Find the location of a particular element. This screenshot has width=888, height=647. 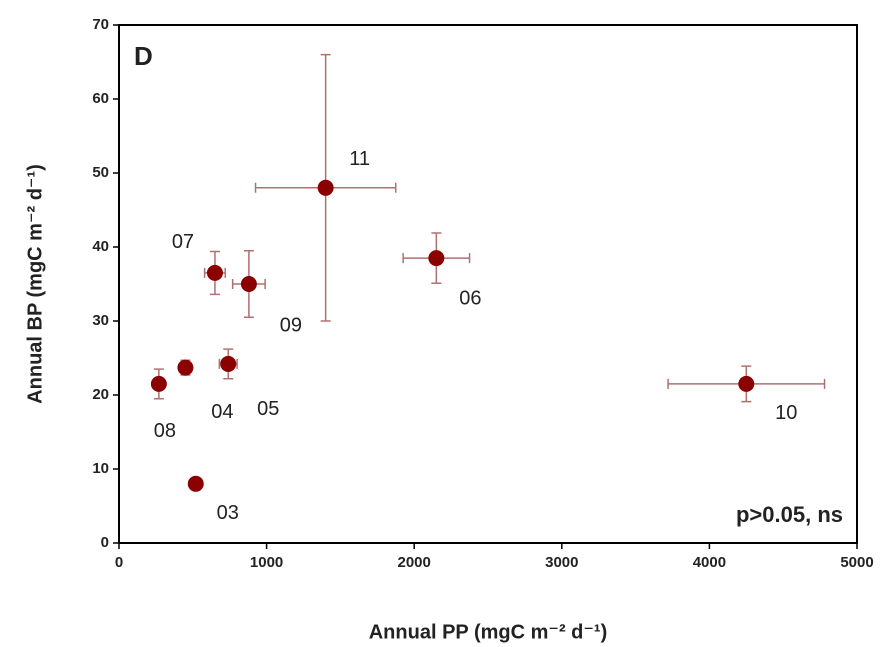

panel-letter: D is located at coordinates (143, 56).